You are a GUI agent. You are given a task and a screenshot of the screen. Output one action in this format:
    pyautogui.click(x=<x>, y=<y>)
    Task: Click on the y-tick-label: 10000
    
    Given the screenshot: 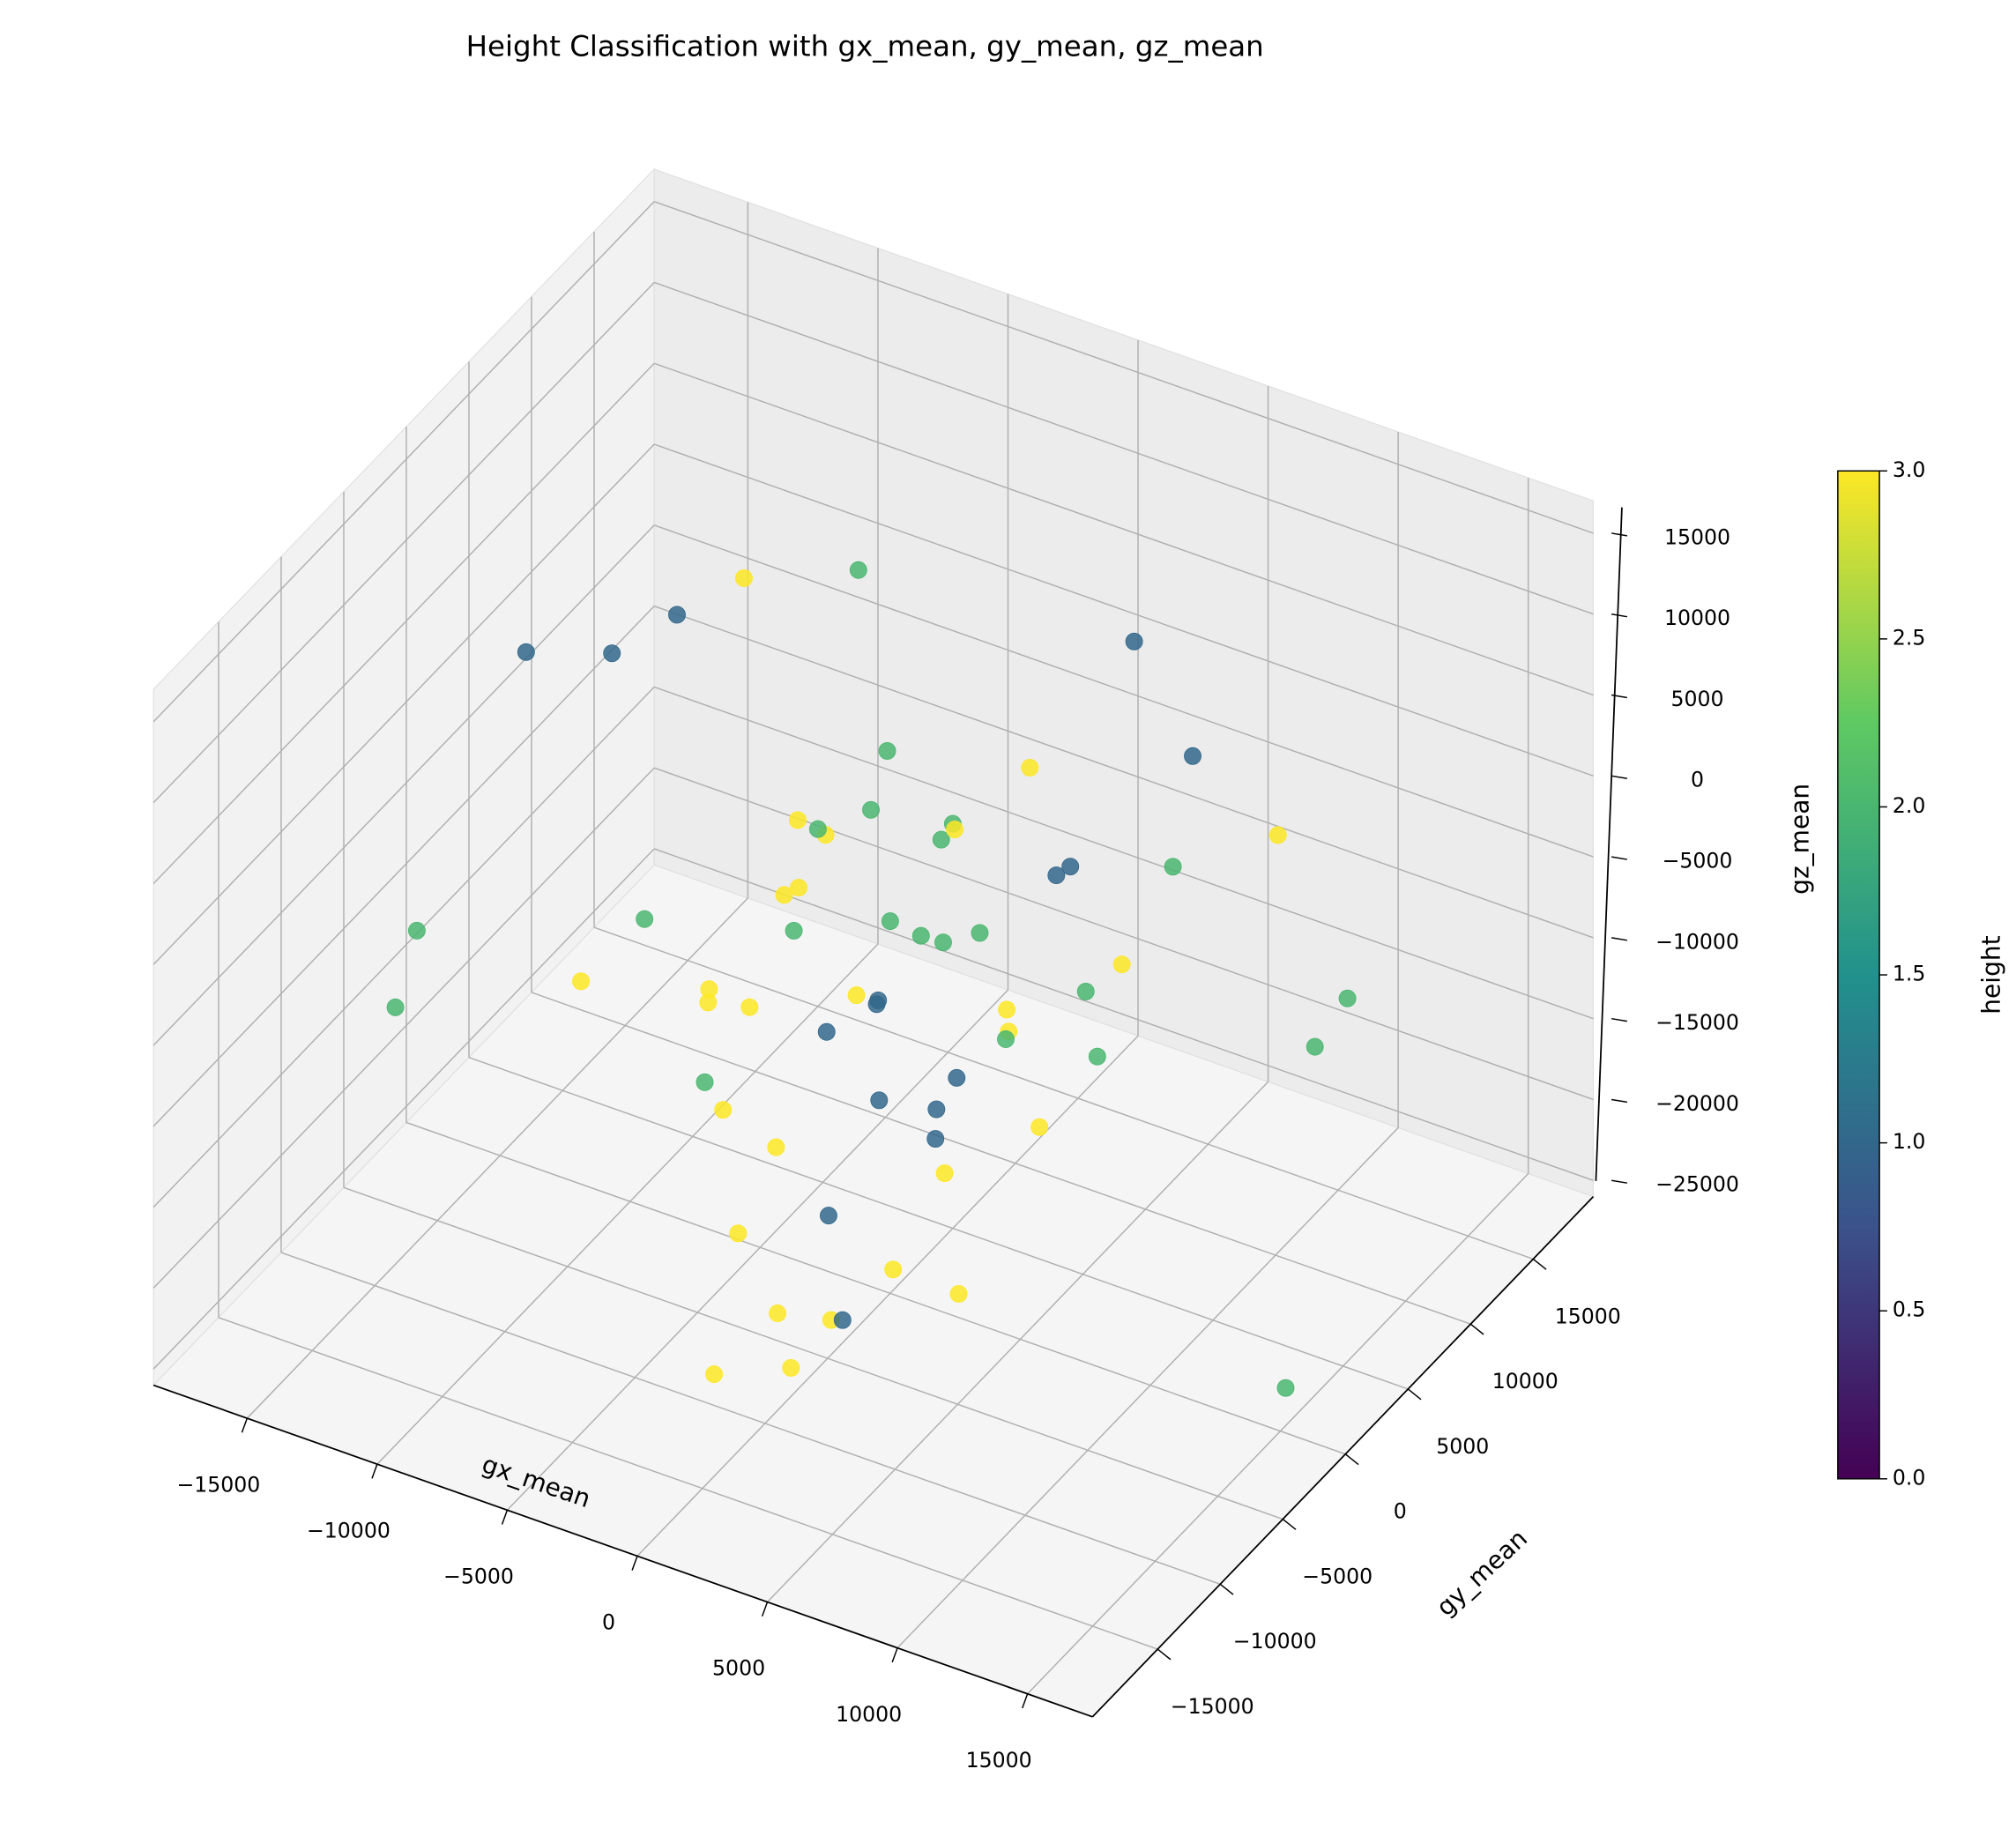 What is the action you would take?
    pyautogui.click(x=1525, y=1381)
    